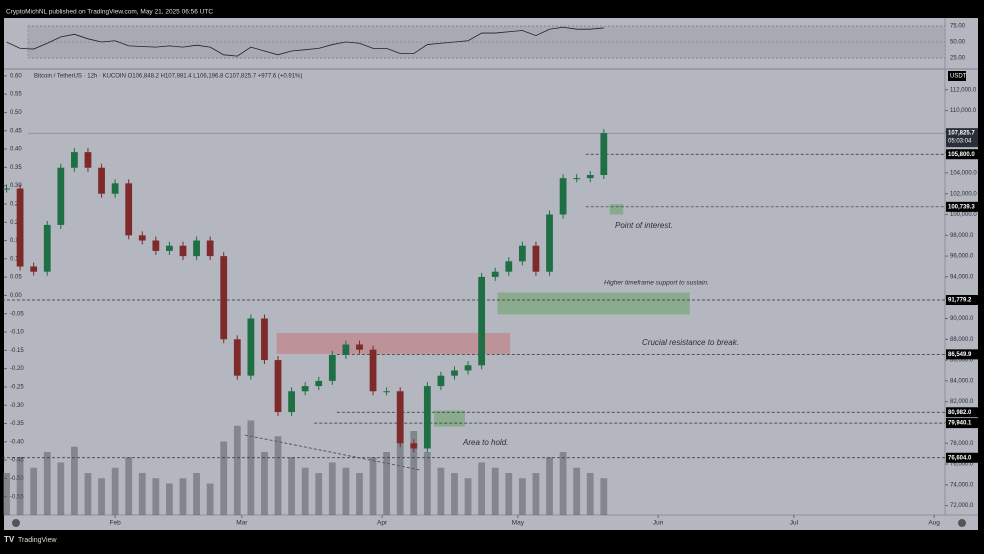 The height and width of the screenshot is (554, 984). Describe the element at coordinates (962, 319) in the screenshot. I see `y-tick-label: 90,000.0` at that location.